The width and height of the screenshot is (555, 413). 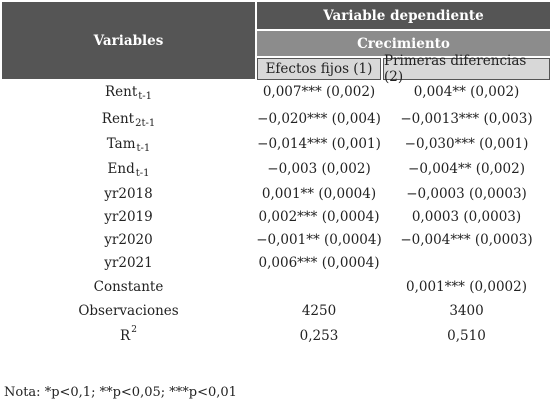 What do you see at coordinates (125, 336) in the screenshot?
I see `variable-name: R` at bounding box center [125, 336].